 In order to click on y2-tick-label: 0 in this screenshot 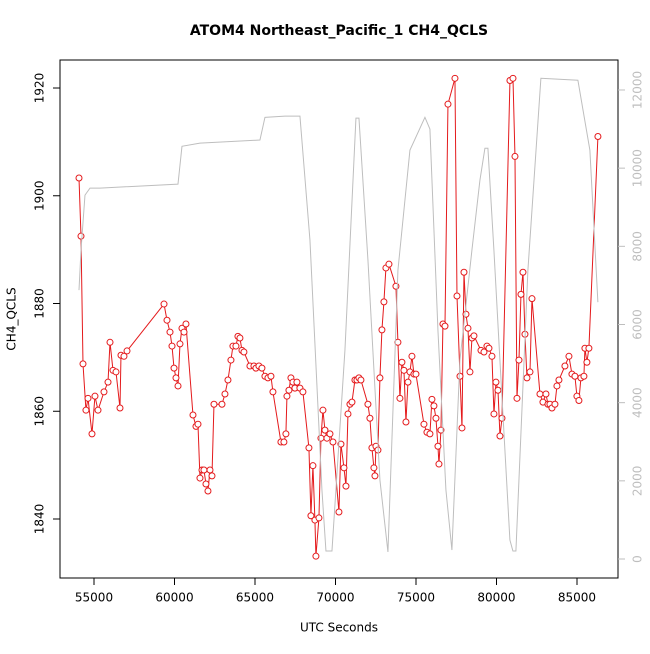, I will do `click(638, 559)`.